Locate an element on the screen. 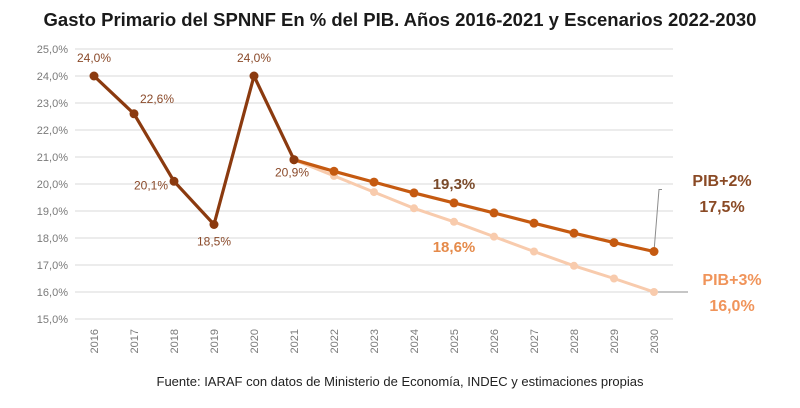 Image resolution: width=800 pixels, height=408 pixels. x-tick-label: 2027 is located at coordinates (535, 341).